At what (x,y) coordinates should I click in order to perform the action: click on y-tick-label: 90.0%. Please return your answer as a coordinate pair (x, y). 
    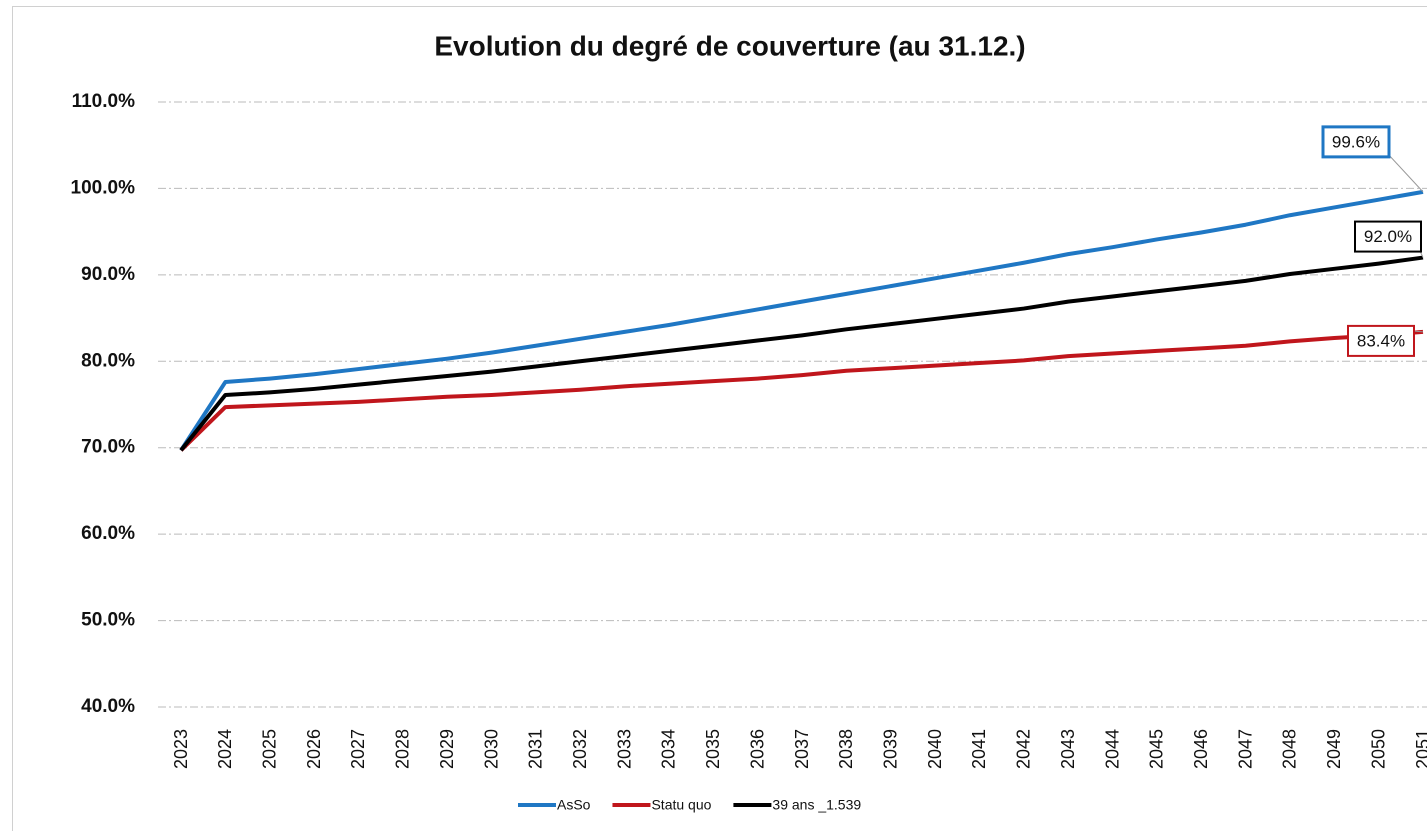
    Looking at the image, I should click on (108, 274).